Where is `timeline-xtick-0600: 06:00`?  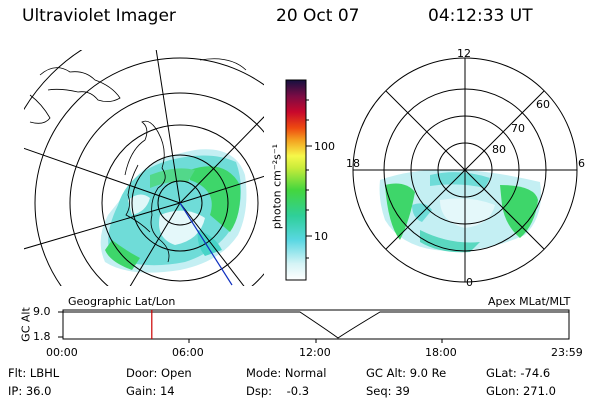
timeline-xtick-0600: 06:00 is located at coordinates (188, 352).